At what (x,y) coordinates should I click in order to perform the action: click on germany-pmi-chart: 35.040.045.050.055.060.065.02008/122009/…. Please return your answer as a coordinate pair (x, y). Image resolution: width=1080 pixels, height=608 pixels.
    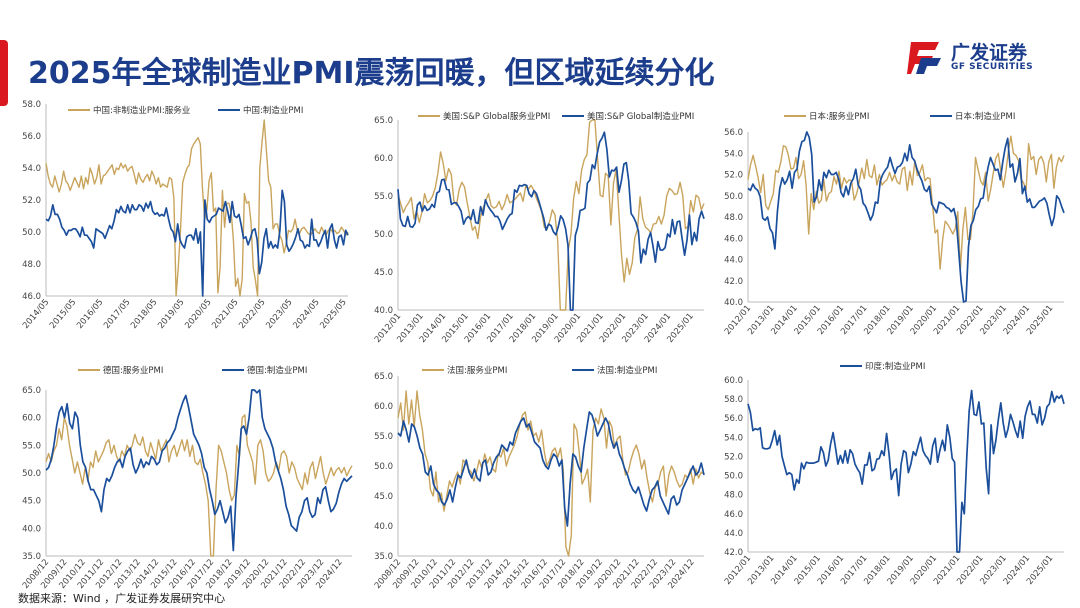
    Looking at the image, I should click on (187, 478).